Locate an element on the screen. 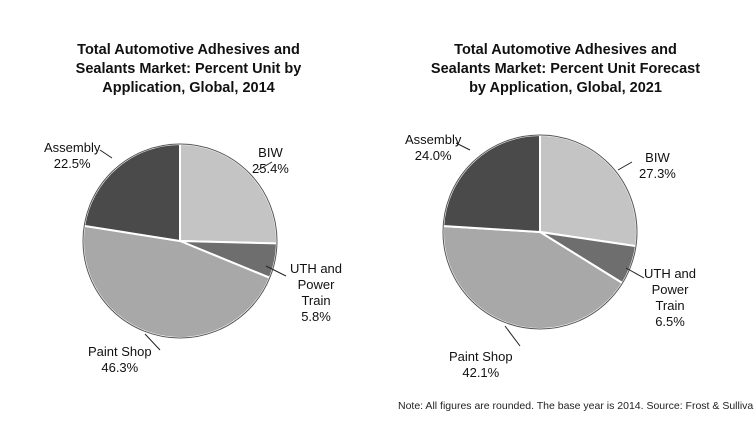 The width and height of the screenshot is (754, 421). chart-title-line: Sealants Market: Percent Unit by is located at coordinates (188, 69).